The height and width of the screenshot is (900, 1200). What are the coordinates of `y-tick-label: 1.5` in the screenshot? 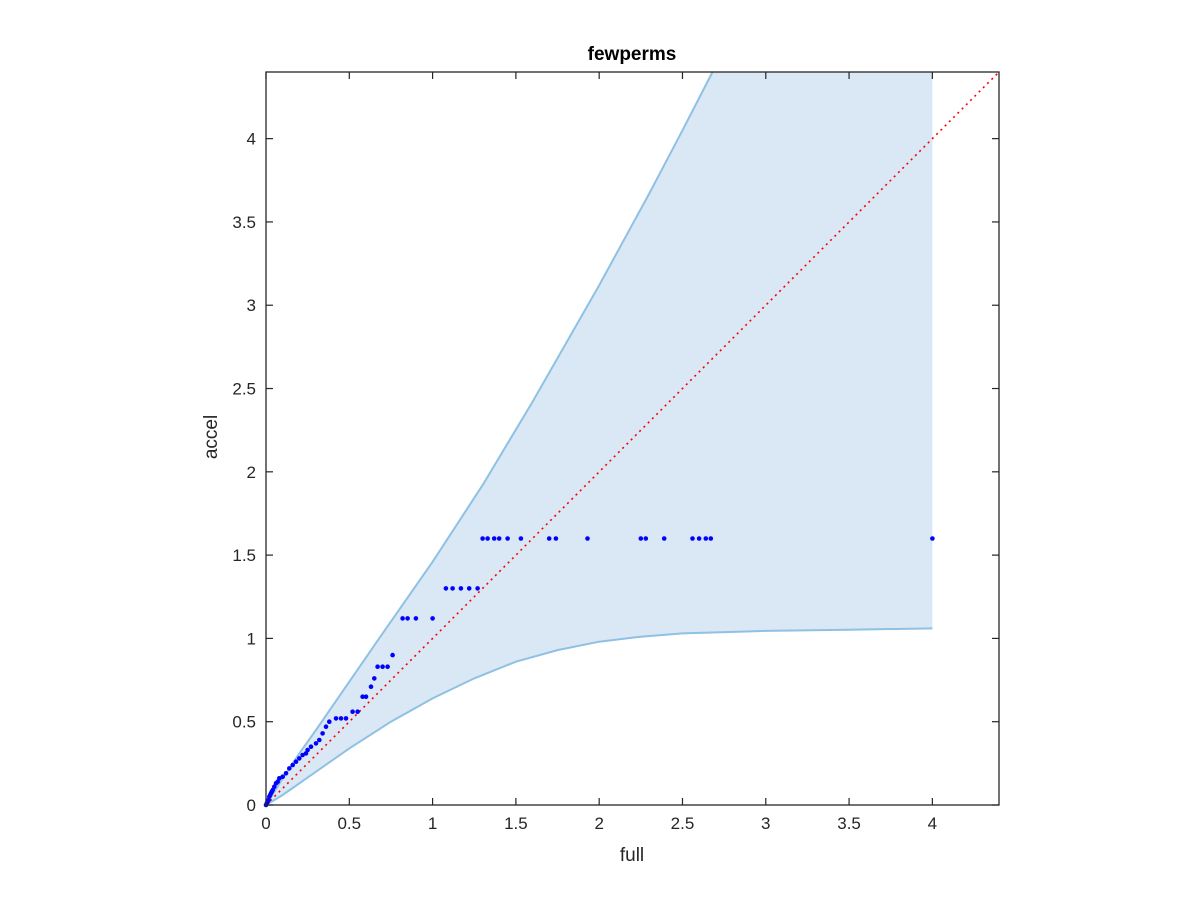 It's located at (244, 555).